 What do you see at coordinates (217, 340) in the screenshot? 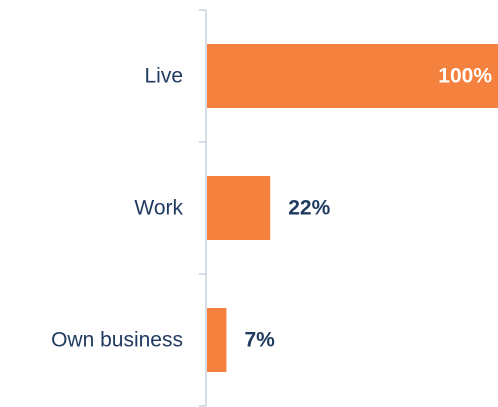
I see `bar-own-business` at bounding box center [217, 340].